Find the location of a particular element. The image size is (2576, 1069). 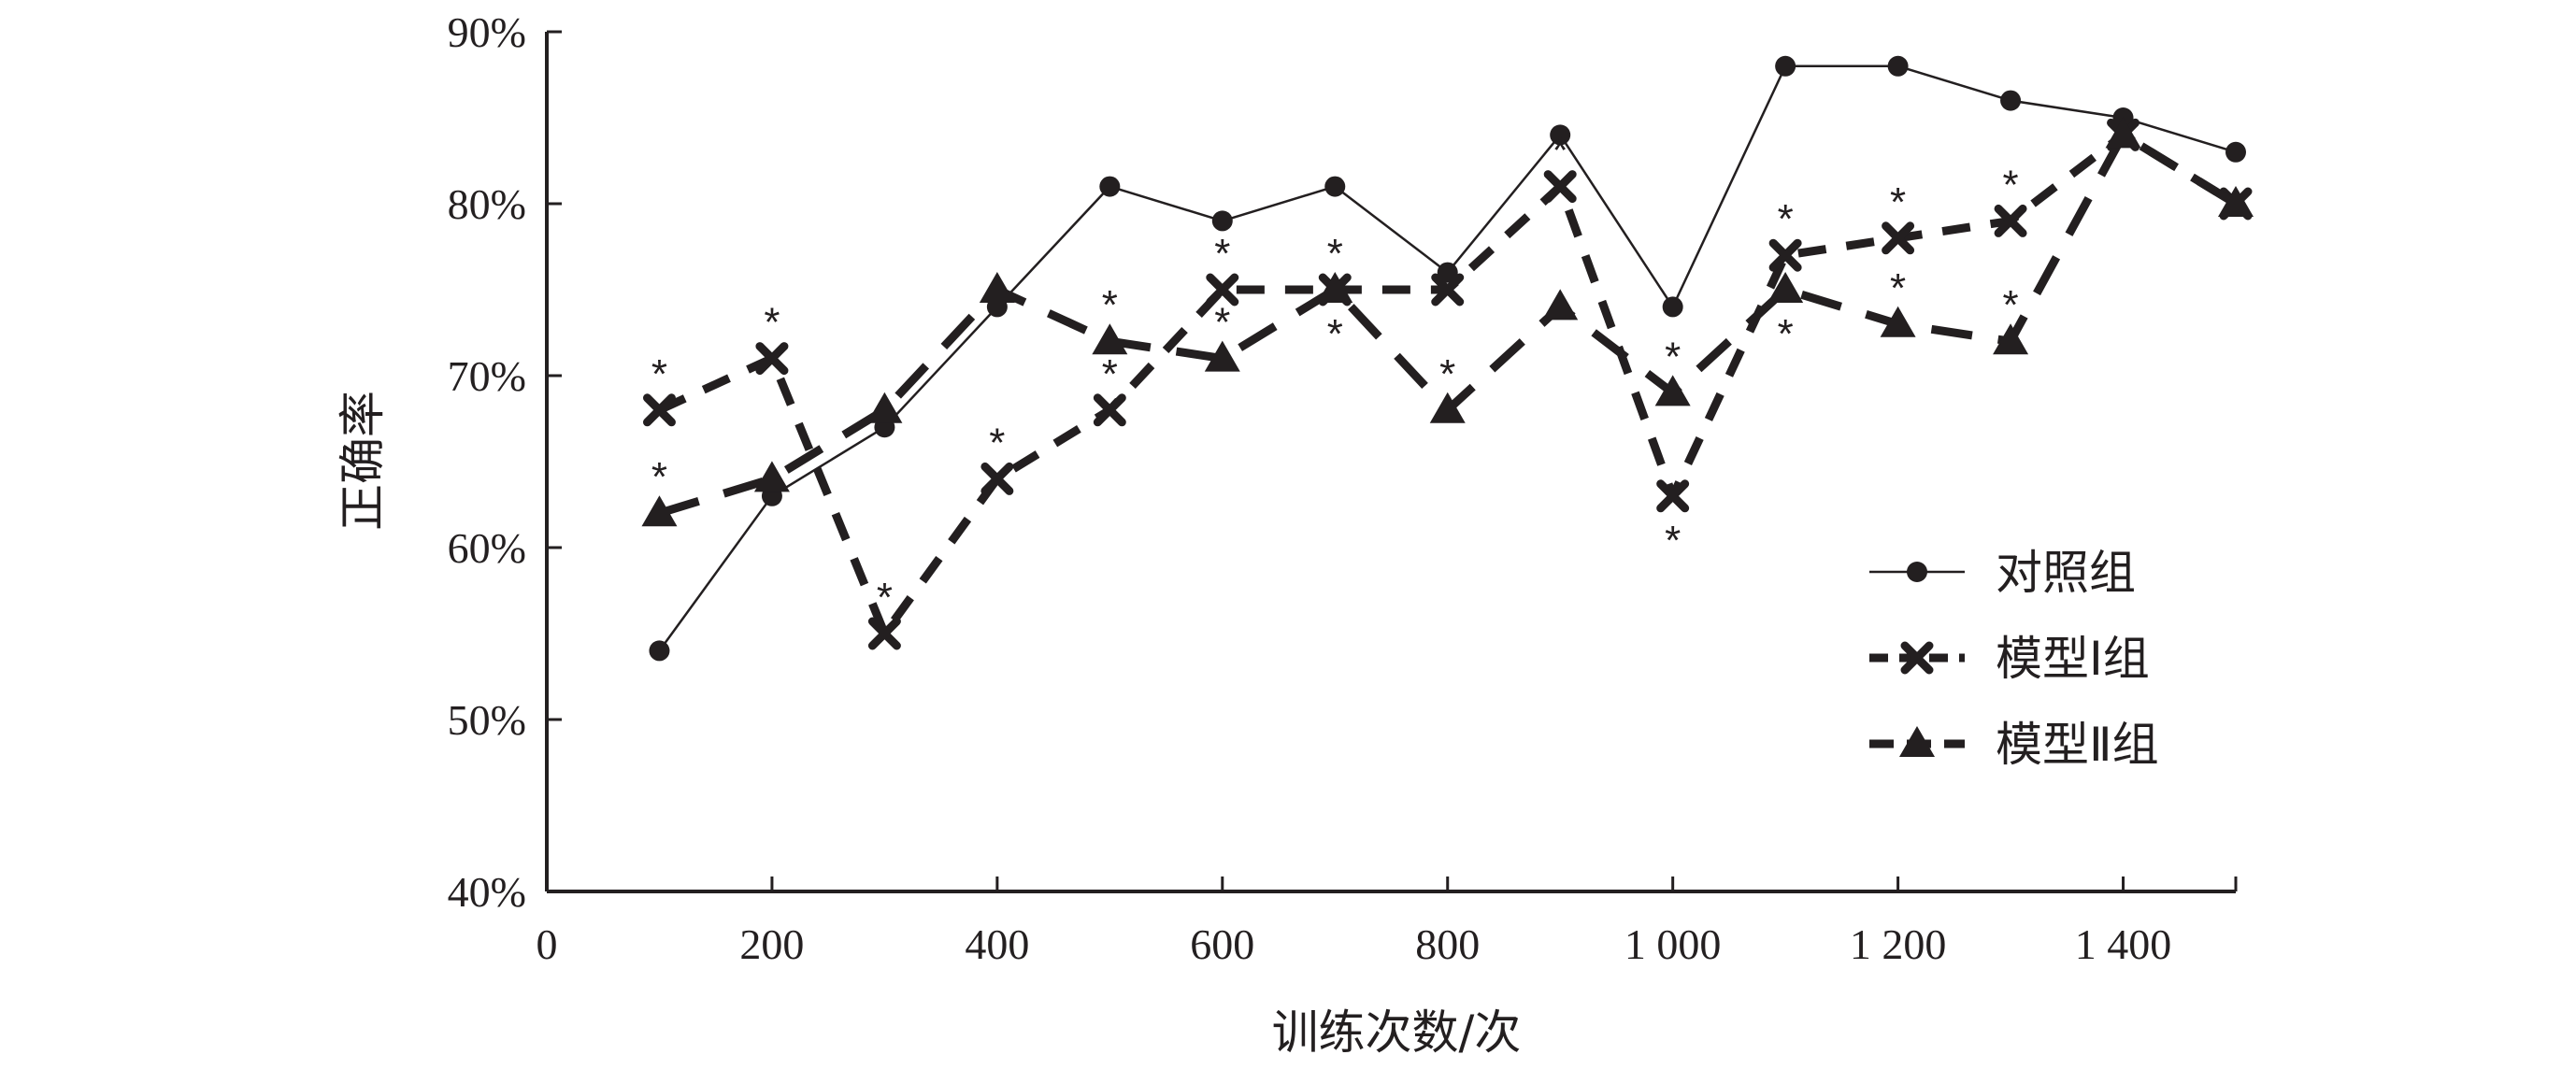

y-tick-label: 80% is located at coordinates (487, 204).